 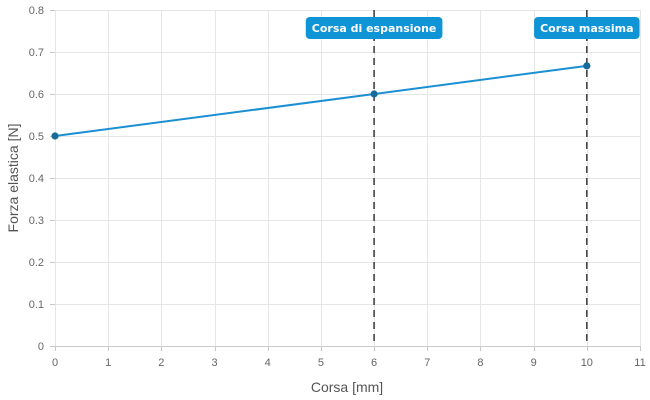 I want to click on y-tick-label: 0.7, so click(x=36, y=53).